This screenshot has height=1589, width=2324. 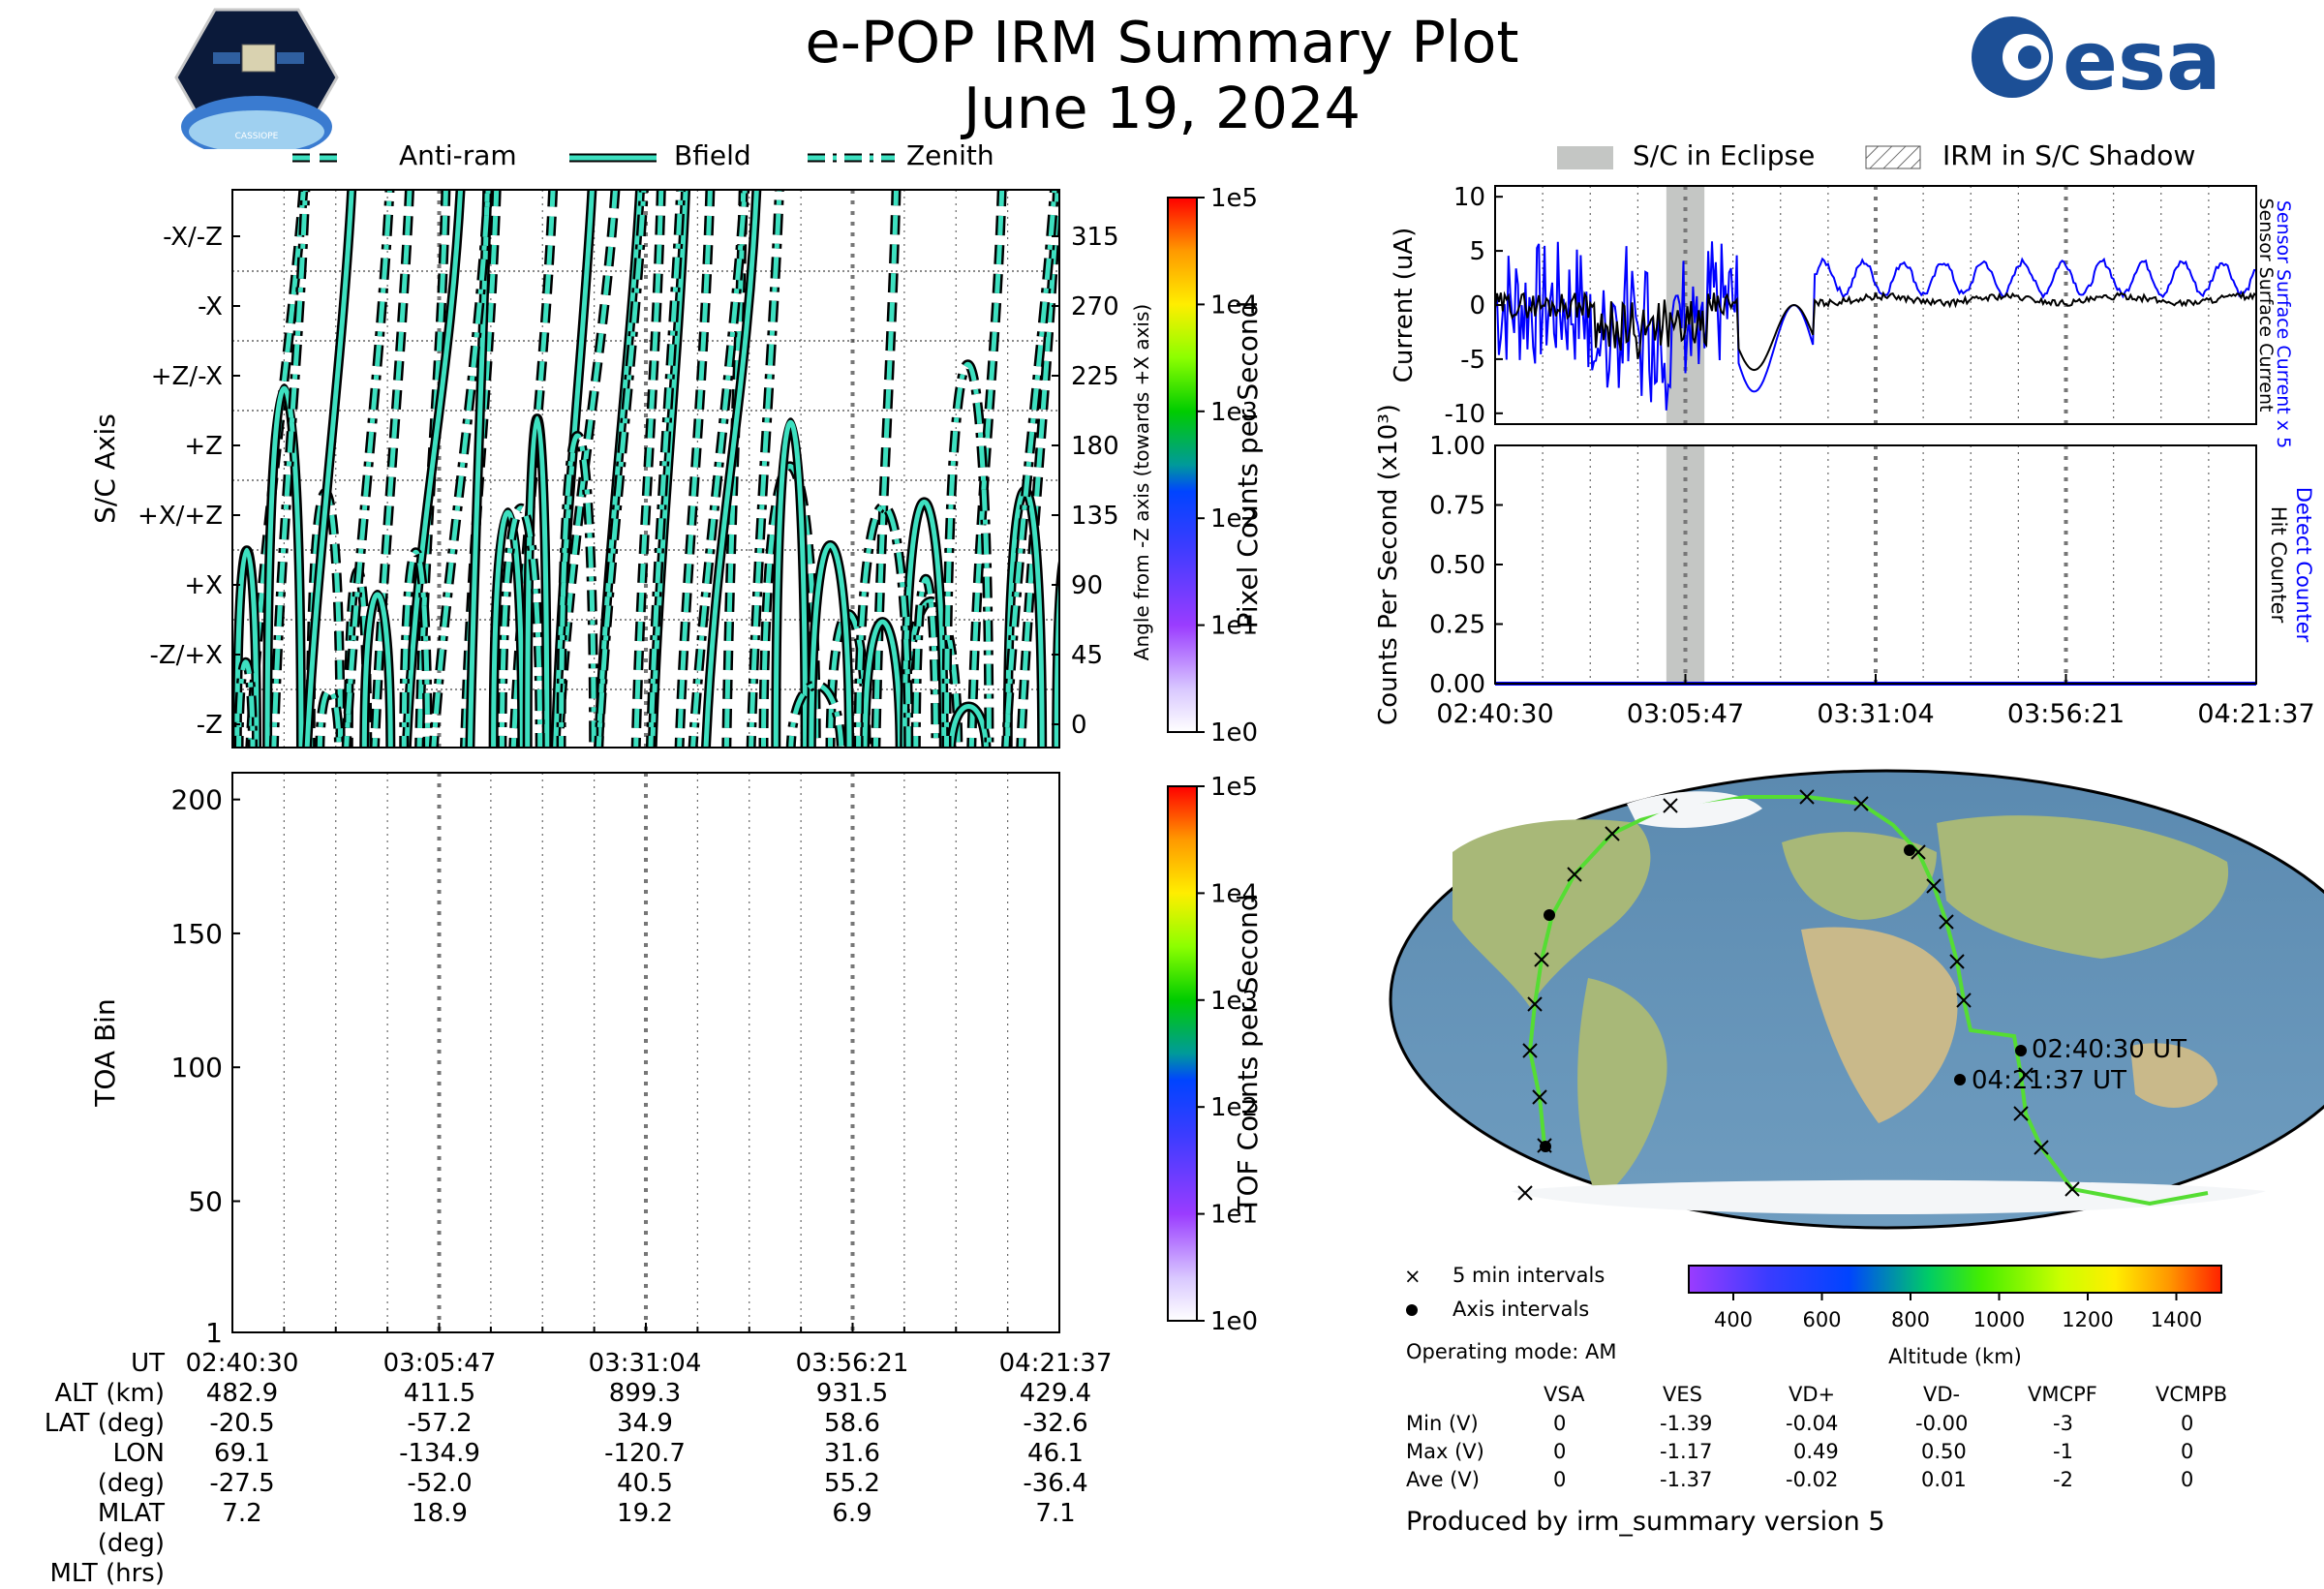 I want to click on colorbar-label: Pixel Counts per Second, so click(x=1248, y=465).